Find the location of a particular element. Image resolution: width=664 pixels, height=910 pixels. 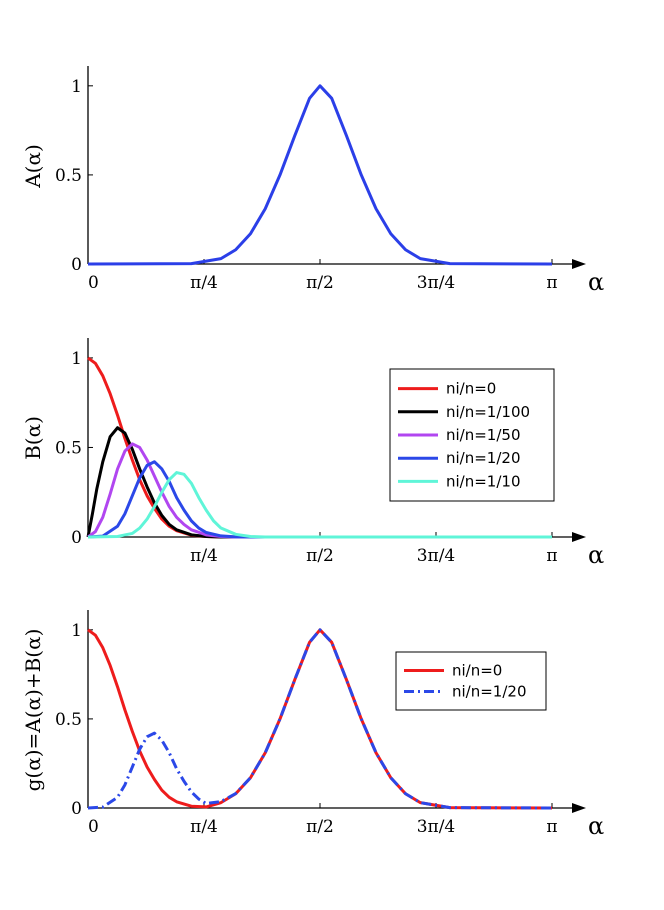

legend-box is located at coordinates (471, 681).